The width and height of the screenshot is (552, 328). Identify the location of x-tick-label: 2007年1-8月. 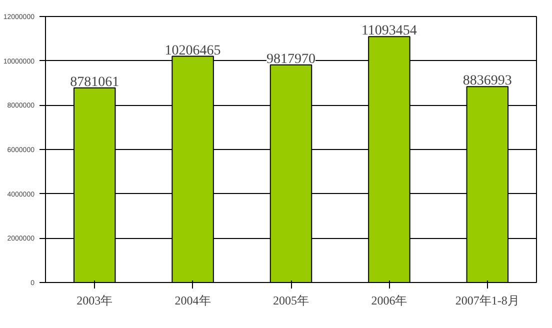
(487, 301).